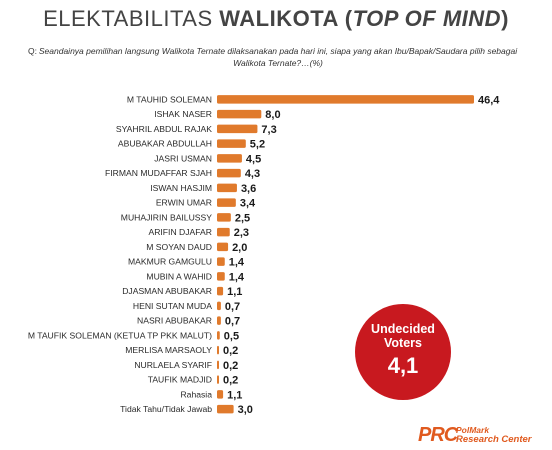 The image size is (552, 450). I want to click on value-label: 2,5, so click(242, 218).